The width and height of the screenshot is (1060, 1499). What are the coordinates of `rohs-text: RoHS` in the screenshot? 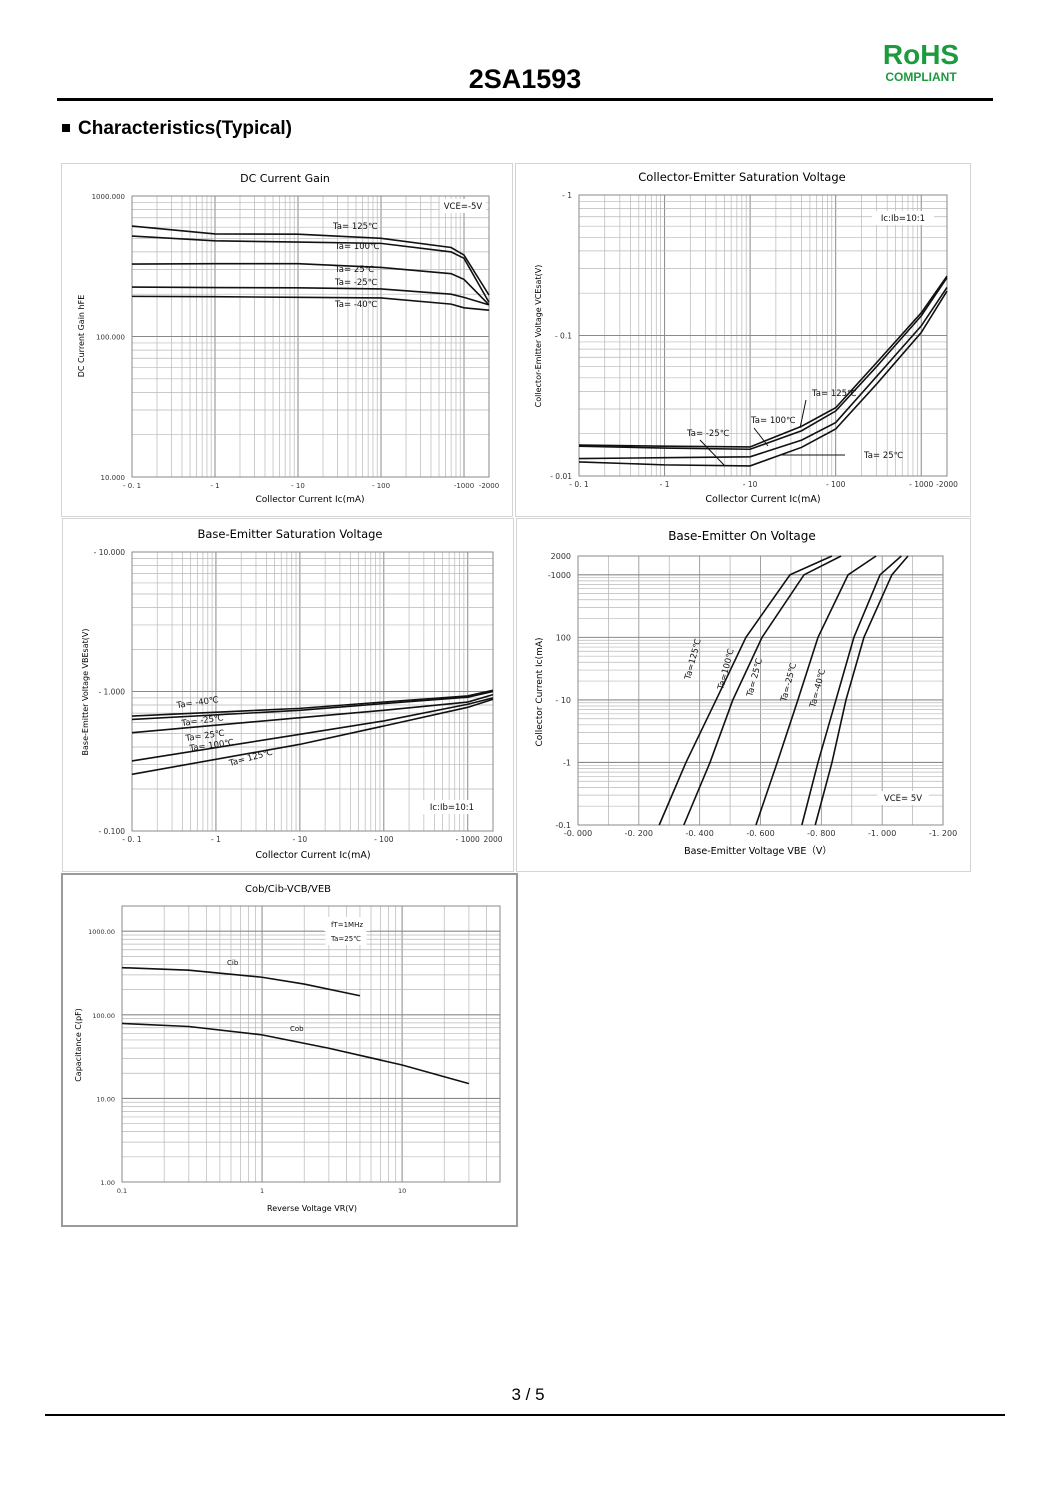 It's located at (921, 54).